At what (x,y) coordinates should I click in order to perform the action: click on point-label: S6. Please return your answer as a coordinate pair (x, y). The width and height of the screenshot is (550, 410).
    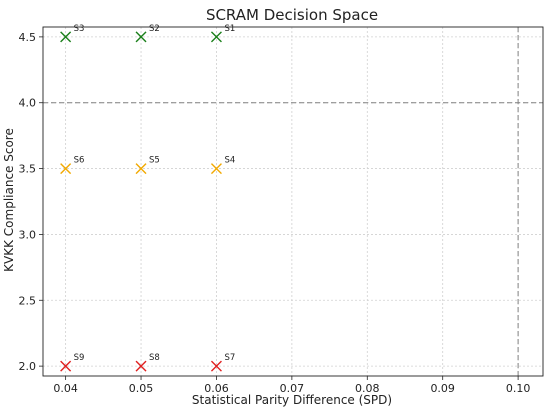
    Looking at the image, I should click on (79, 161).